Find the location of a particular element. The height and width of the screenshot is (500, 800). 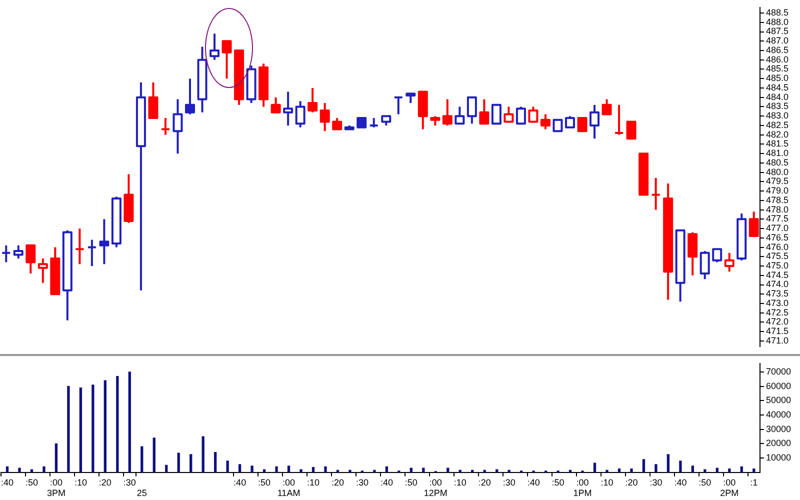

y-tick-label: 477.5 is located at coordinates (777, 219).